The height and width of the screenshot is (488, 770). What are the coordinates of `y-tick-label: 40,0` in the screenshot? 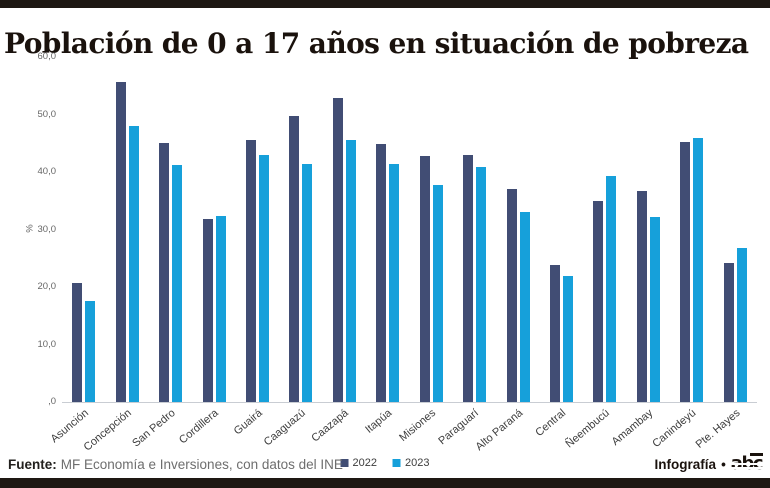 It's located at (47, 171).